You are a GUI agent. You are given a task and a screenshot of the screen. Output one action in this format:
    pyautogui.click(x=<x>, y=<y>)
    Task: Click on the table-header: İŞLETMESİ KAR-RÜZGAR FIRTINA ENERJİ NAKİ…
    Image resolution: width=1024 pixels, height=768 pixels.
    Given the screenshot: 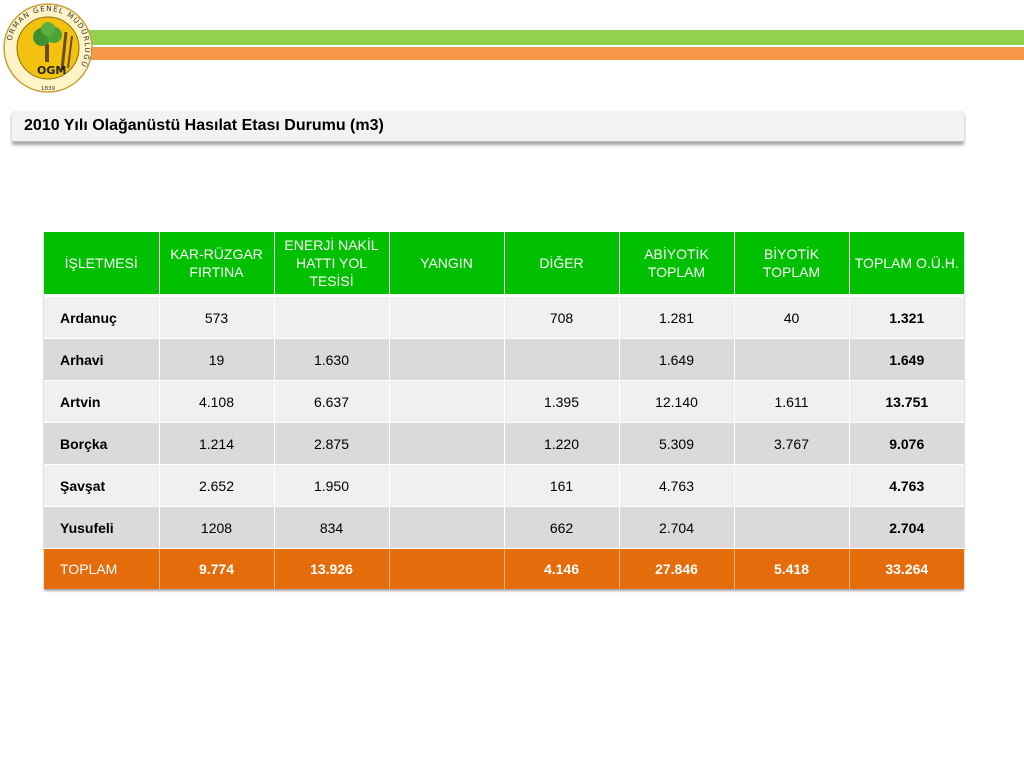 What is the action you would take?
    pyautogui.click(x=504, y=264)
    